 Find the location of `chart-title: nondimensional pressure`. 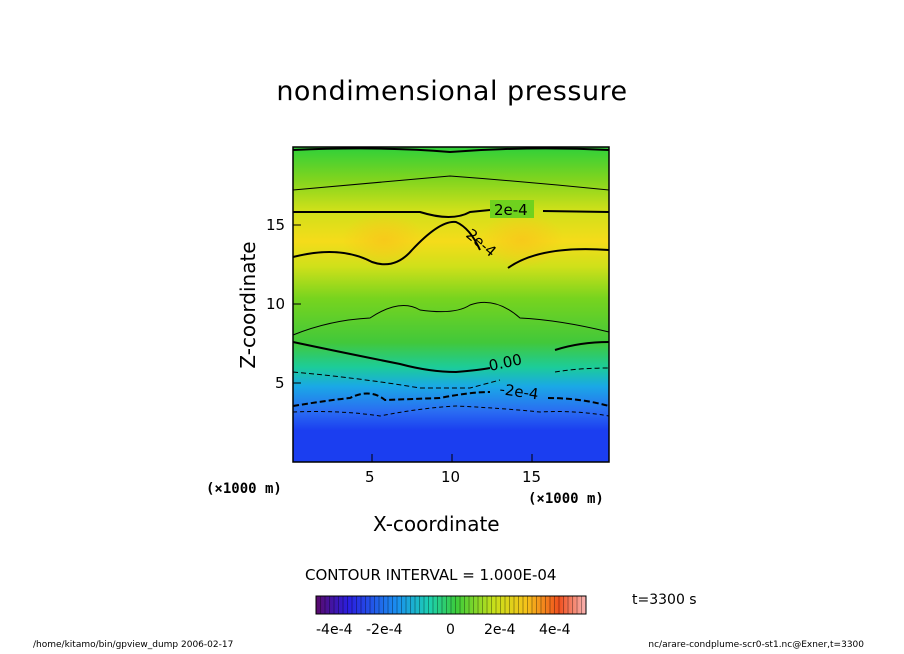

chart-title: nondimensional pressure is located at coordinates (452, 91).